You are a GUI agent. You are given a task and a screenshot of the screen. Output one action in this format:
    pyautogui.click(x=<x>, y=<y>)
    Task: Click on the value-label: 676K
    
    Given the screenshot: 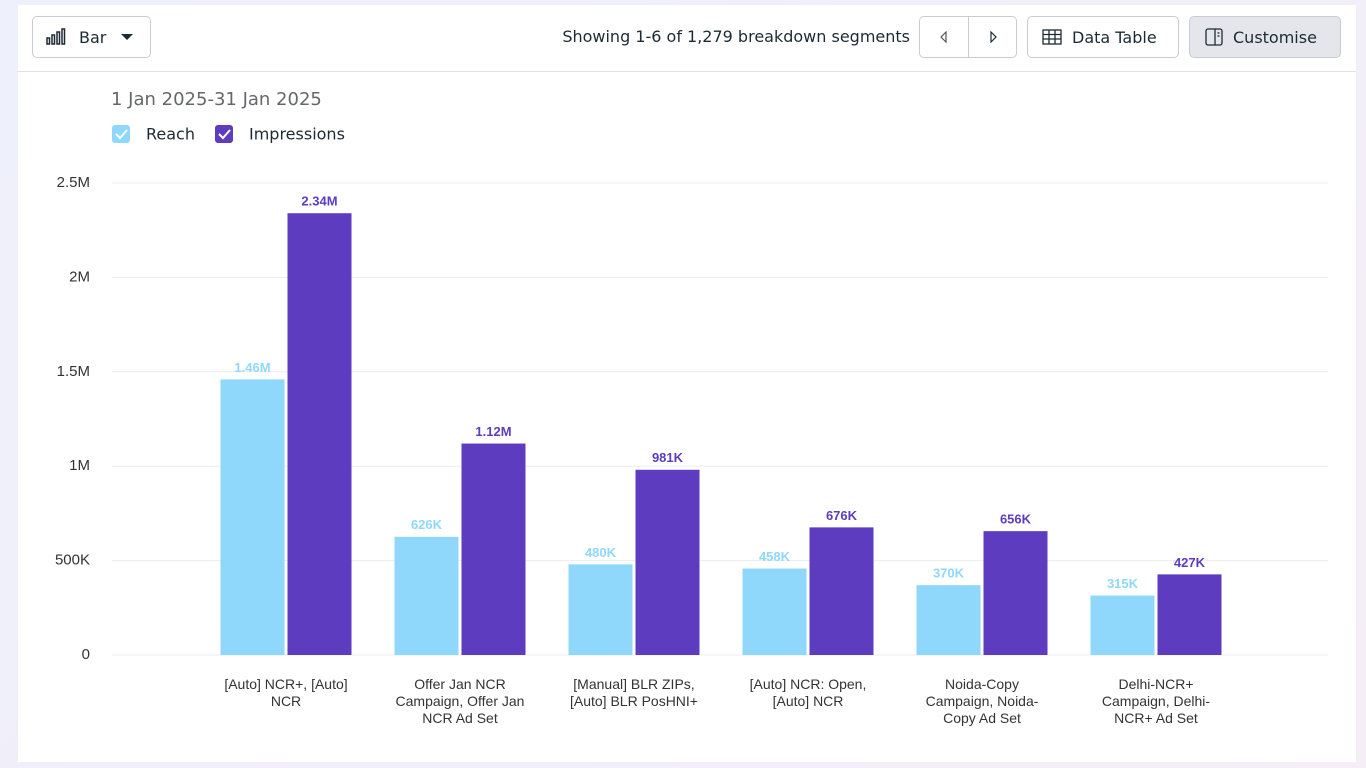 What is the action you would take?
    pyautogui.click(x=842, y=515)
    